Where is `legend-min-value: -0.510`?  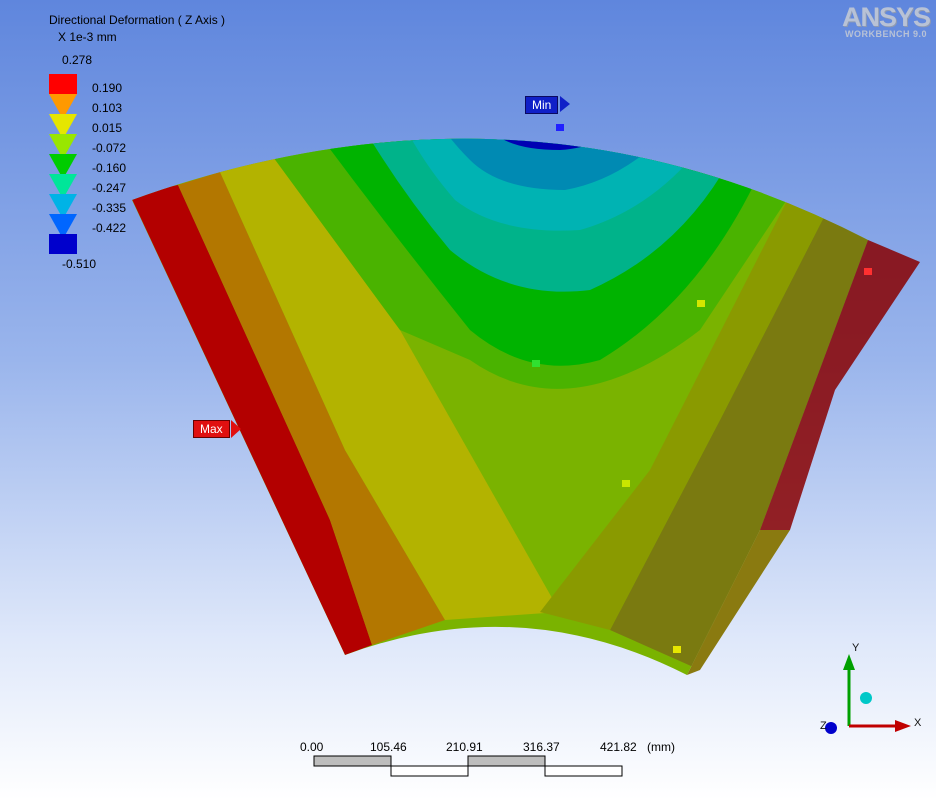
legend-min-value: -0.510 is located at coordinates (79, 264).